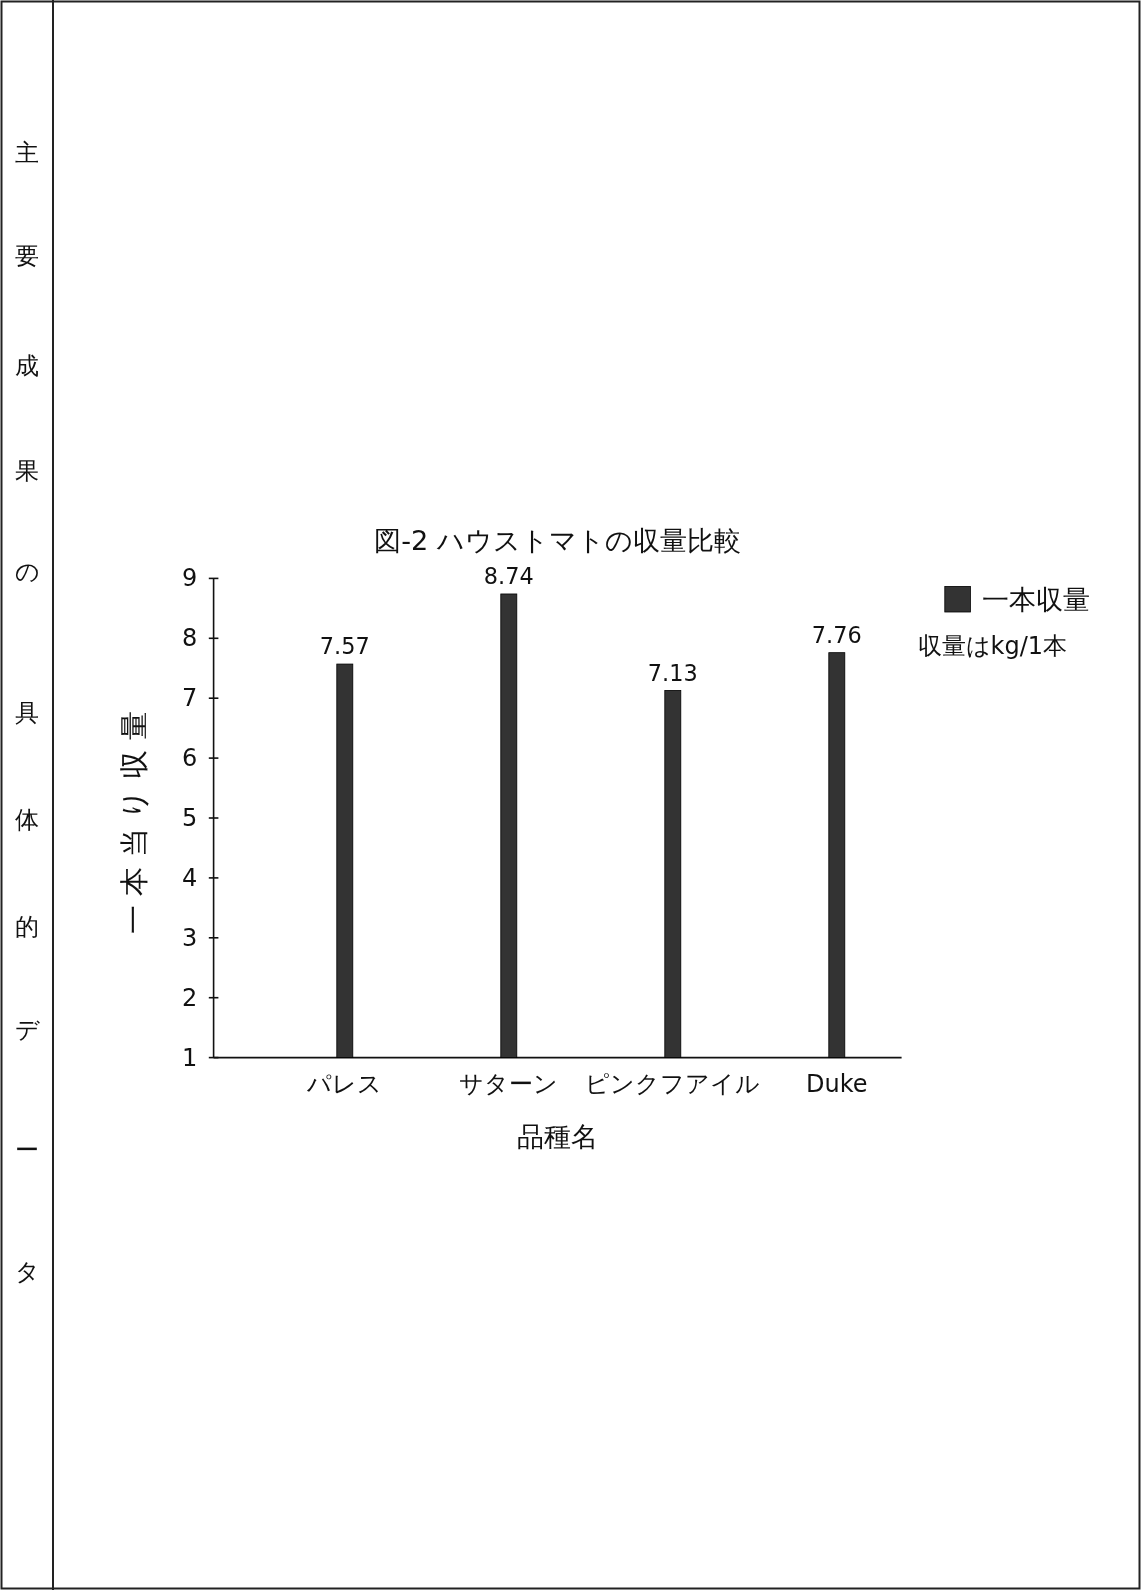 The height and width of the screenshot is (1590, 1141). What do you see at coordinates (558, 1136) in the screenshot?
I see `x-axis-title: 品種名` at bounding box center [558, 1136].